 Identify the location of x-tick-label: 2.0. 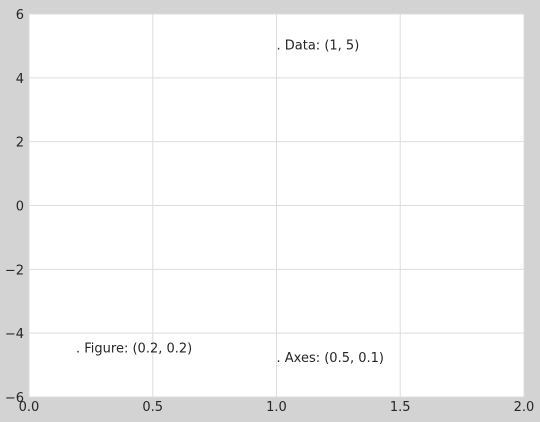
(524, 407).